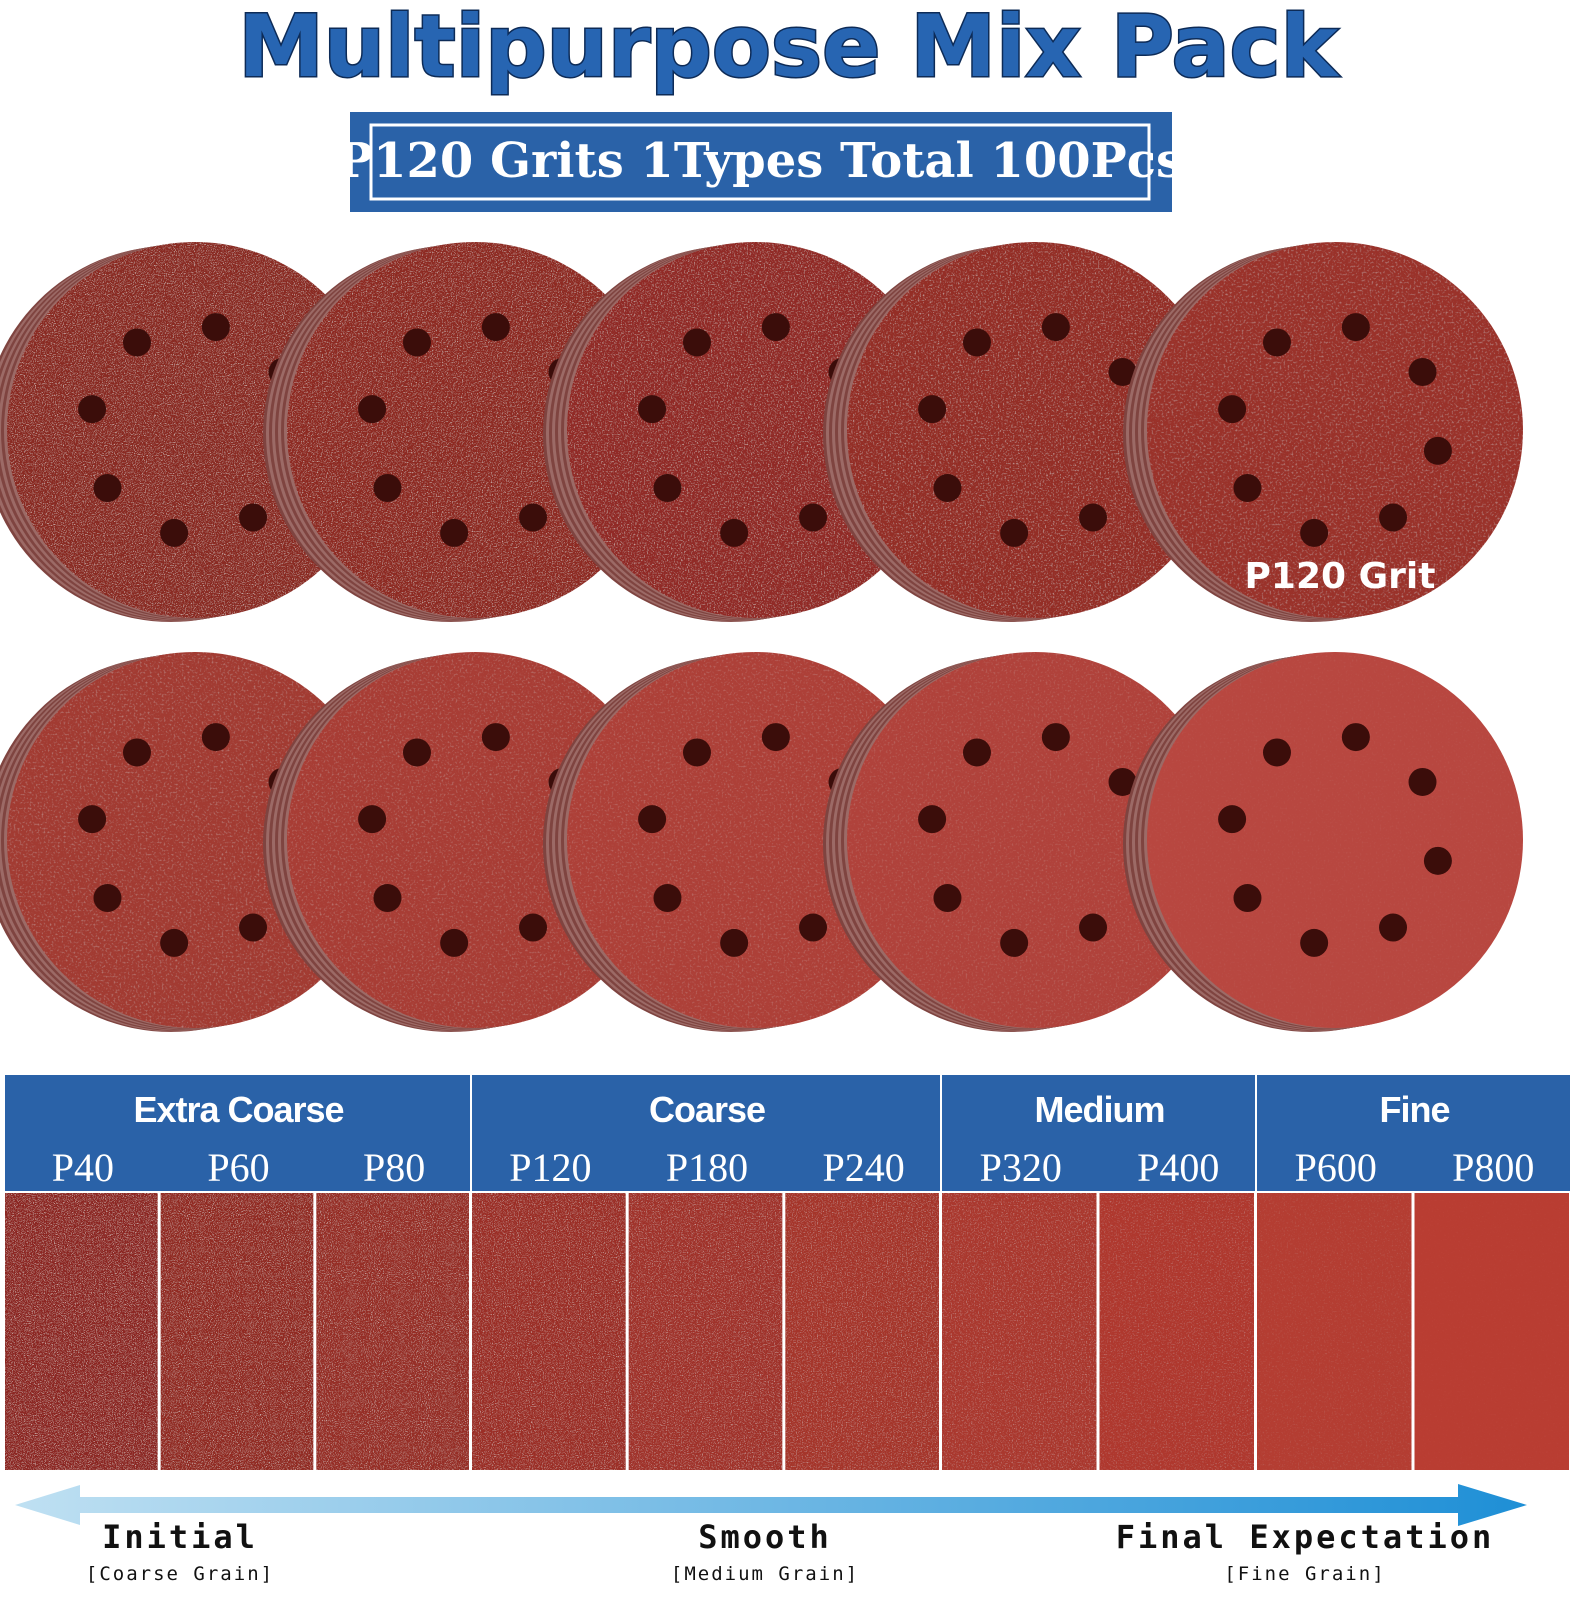 This screenshot has width=1577, height=1600. What do you see at coordinates (707, 1109) in the screenshot?
I see `group-name: Coarse` at bounding box center [707, 1109].